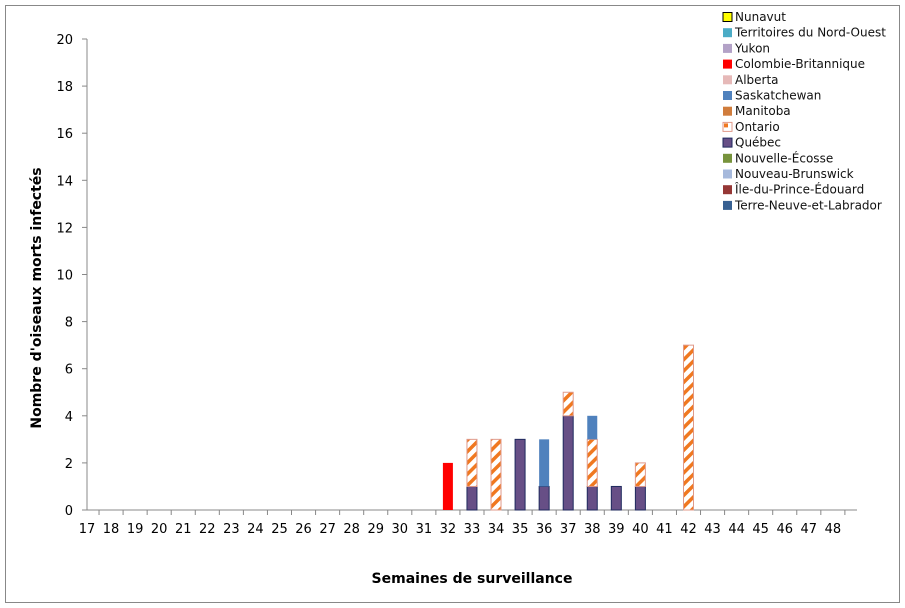 The width and height of the screenshot is (905, 608). I want to click on y-tick-label: 2, so click(69, 464).